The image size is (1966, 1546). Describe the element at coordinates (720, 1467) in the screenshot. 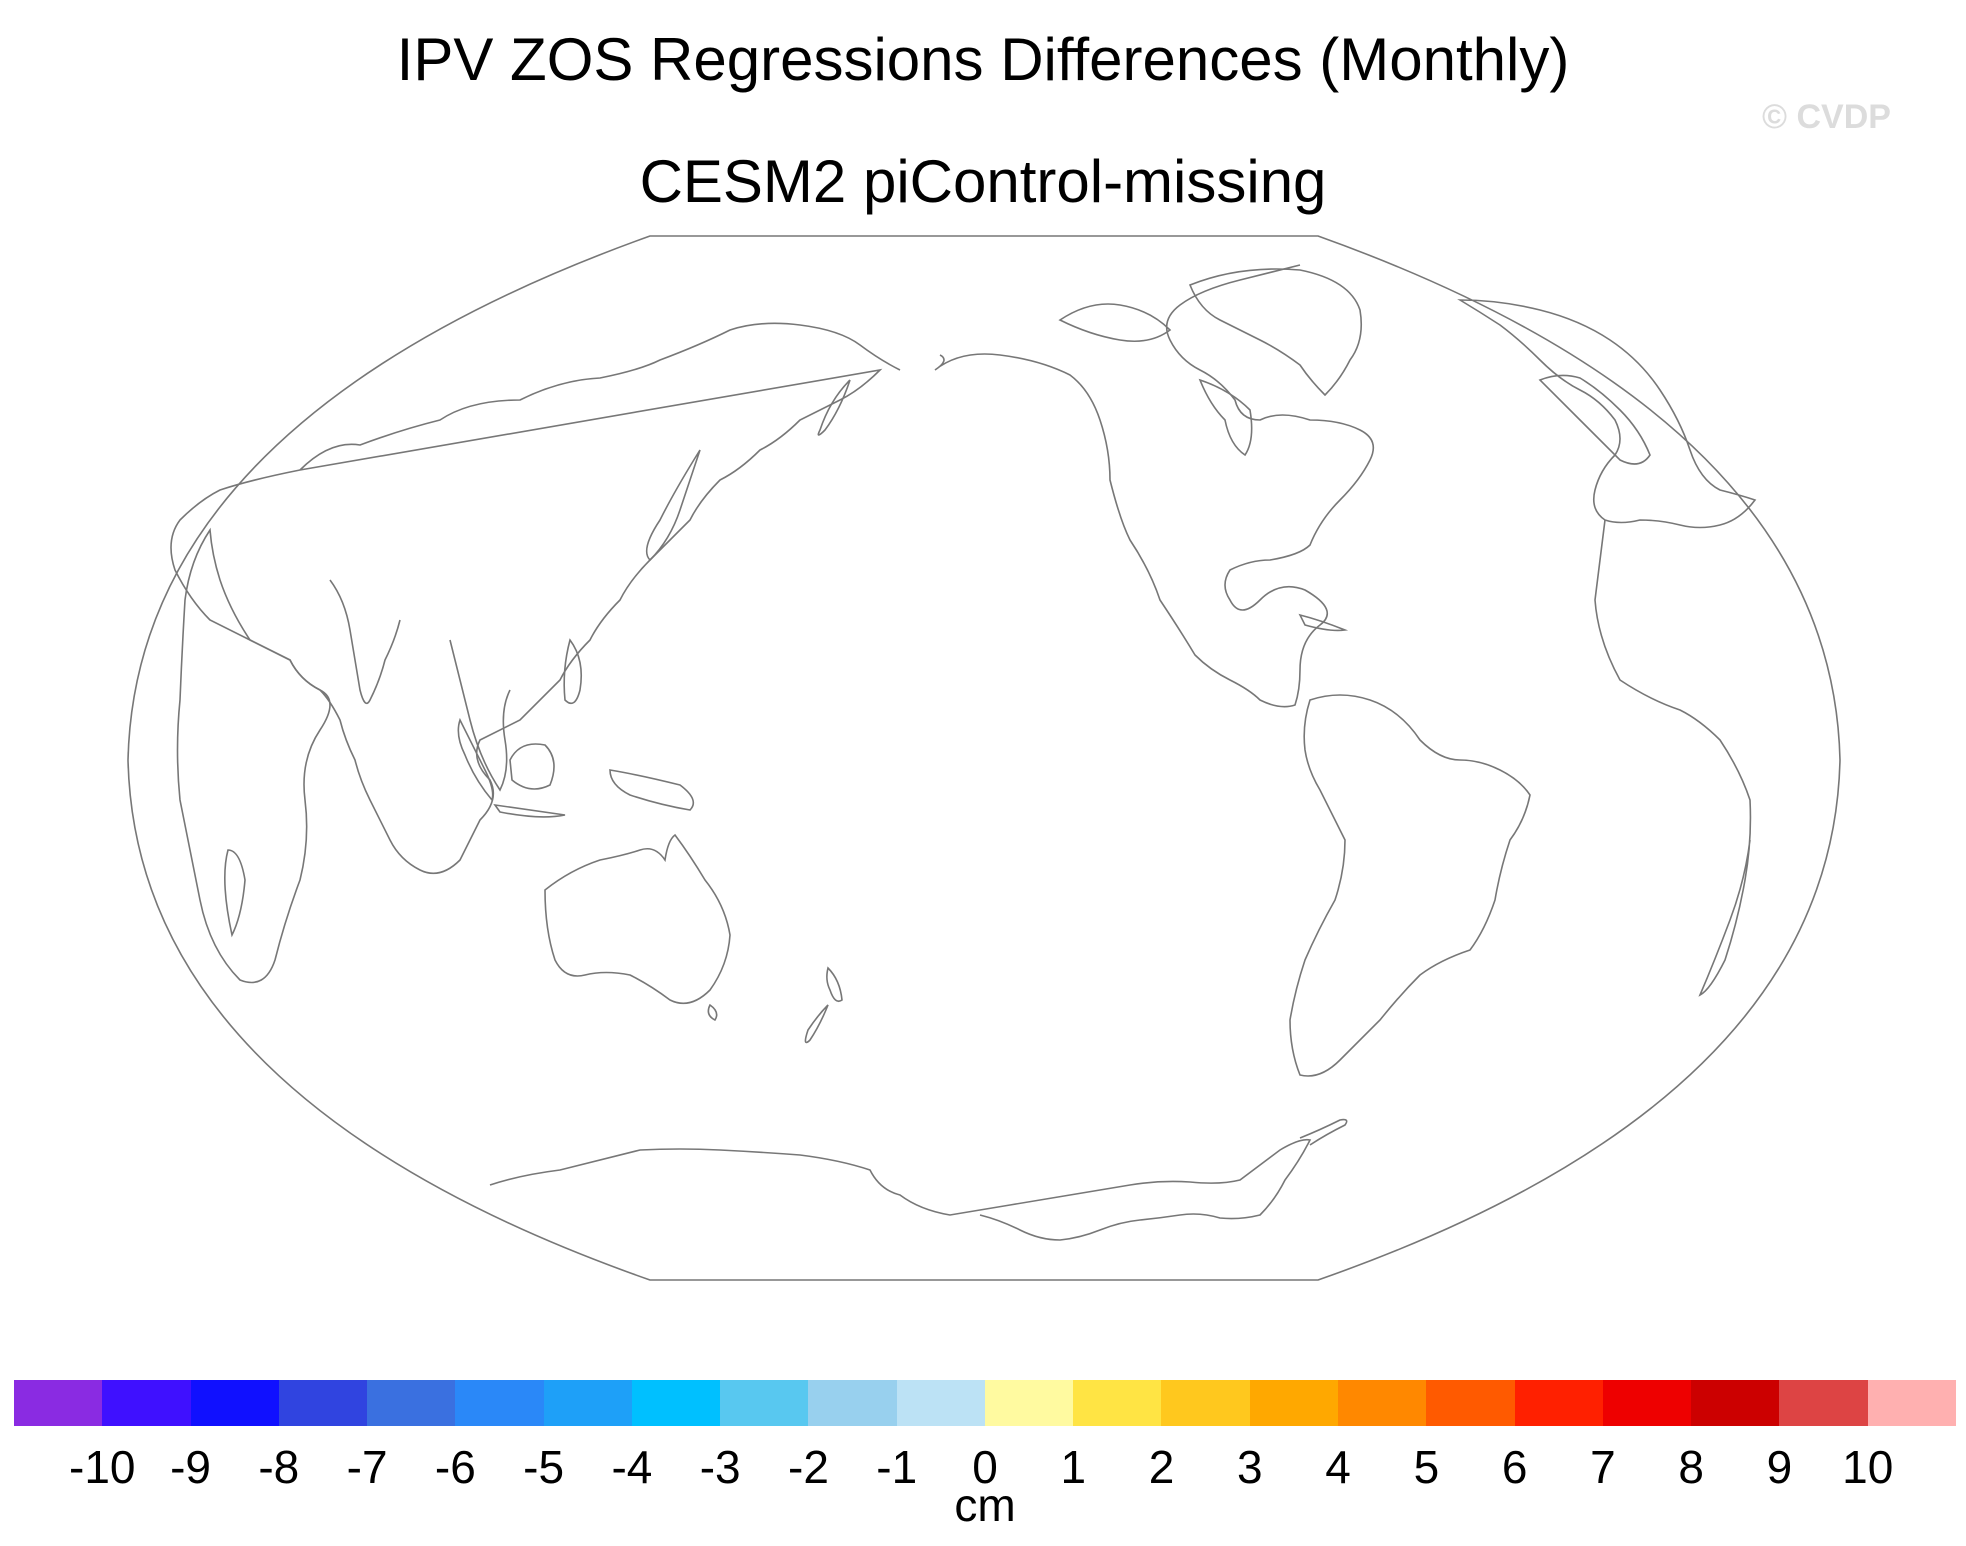

I see `colorbar-tick-label: -3` at that location.